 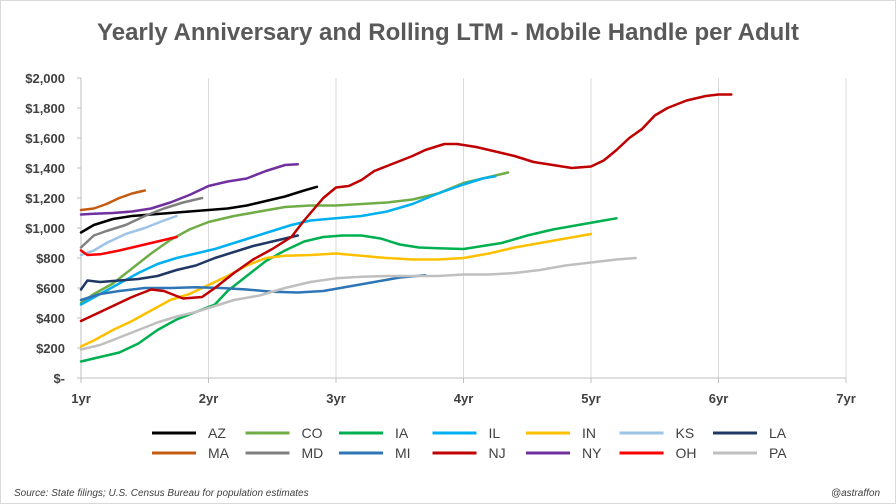 What do you see at coordinates (45, 168) in the screenshot?
I see `y-tick-label: $1,400` at bounding box center [45, 168].